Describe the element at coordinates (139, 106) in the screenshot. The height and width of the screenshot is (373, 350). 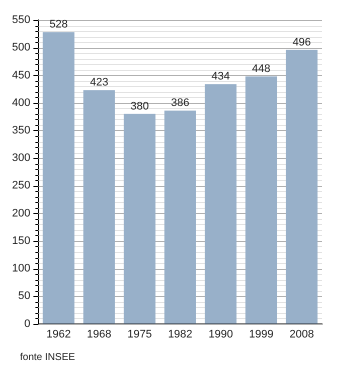
I see `data-label: 380` at that location.